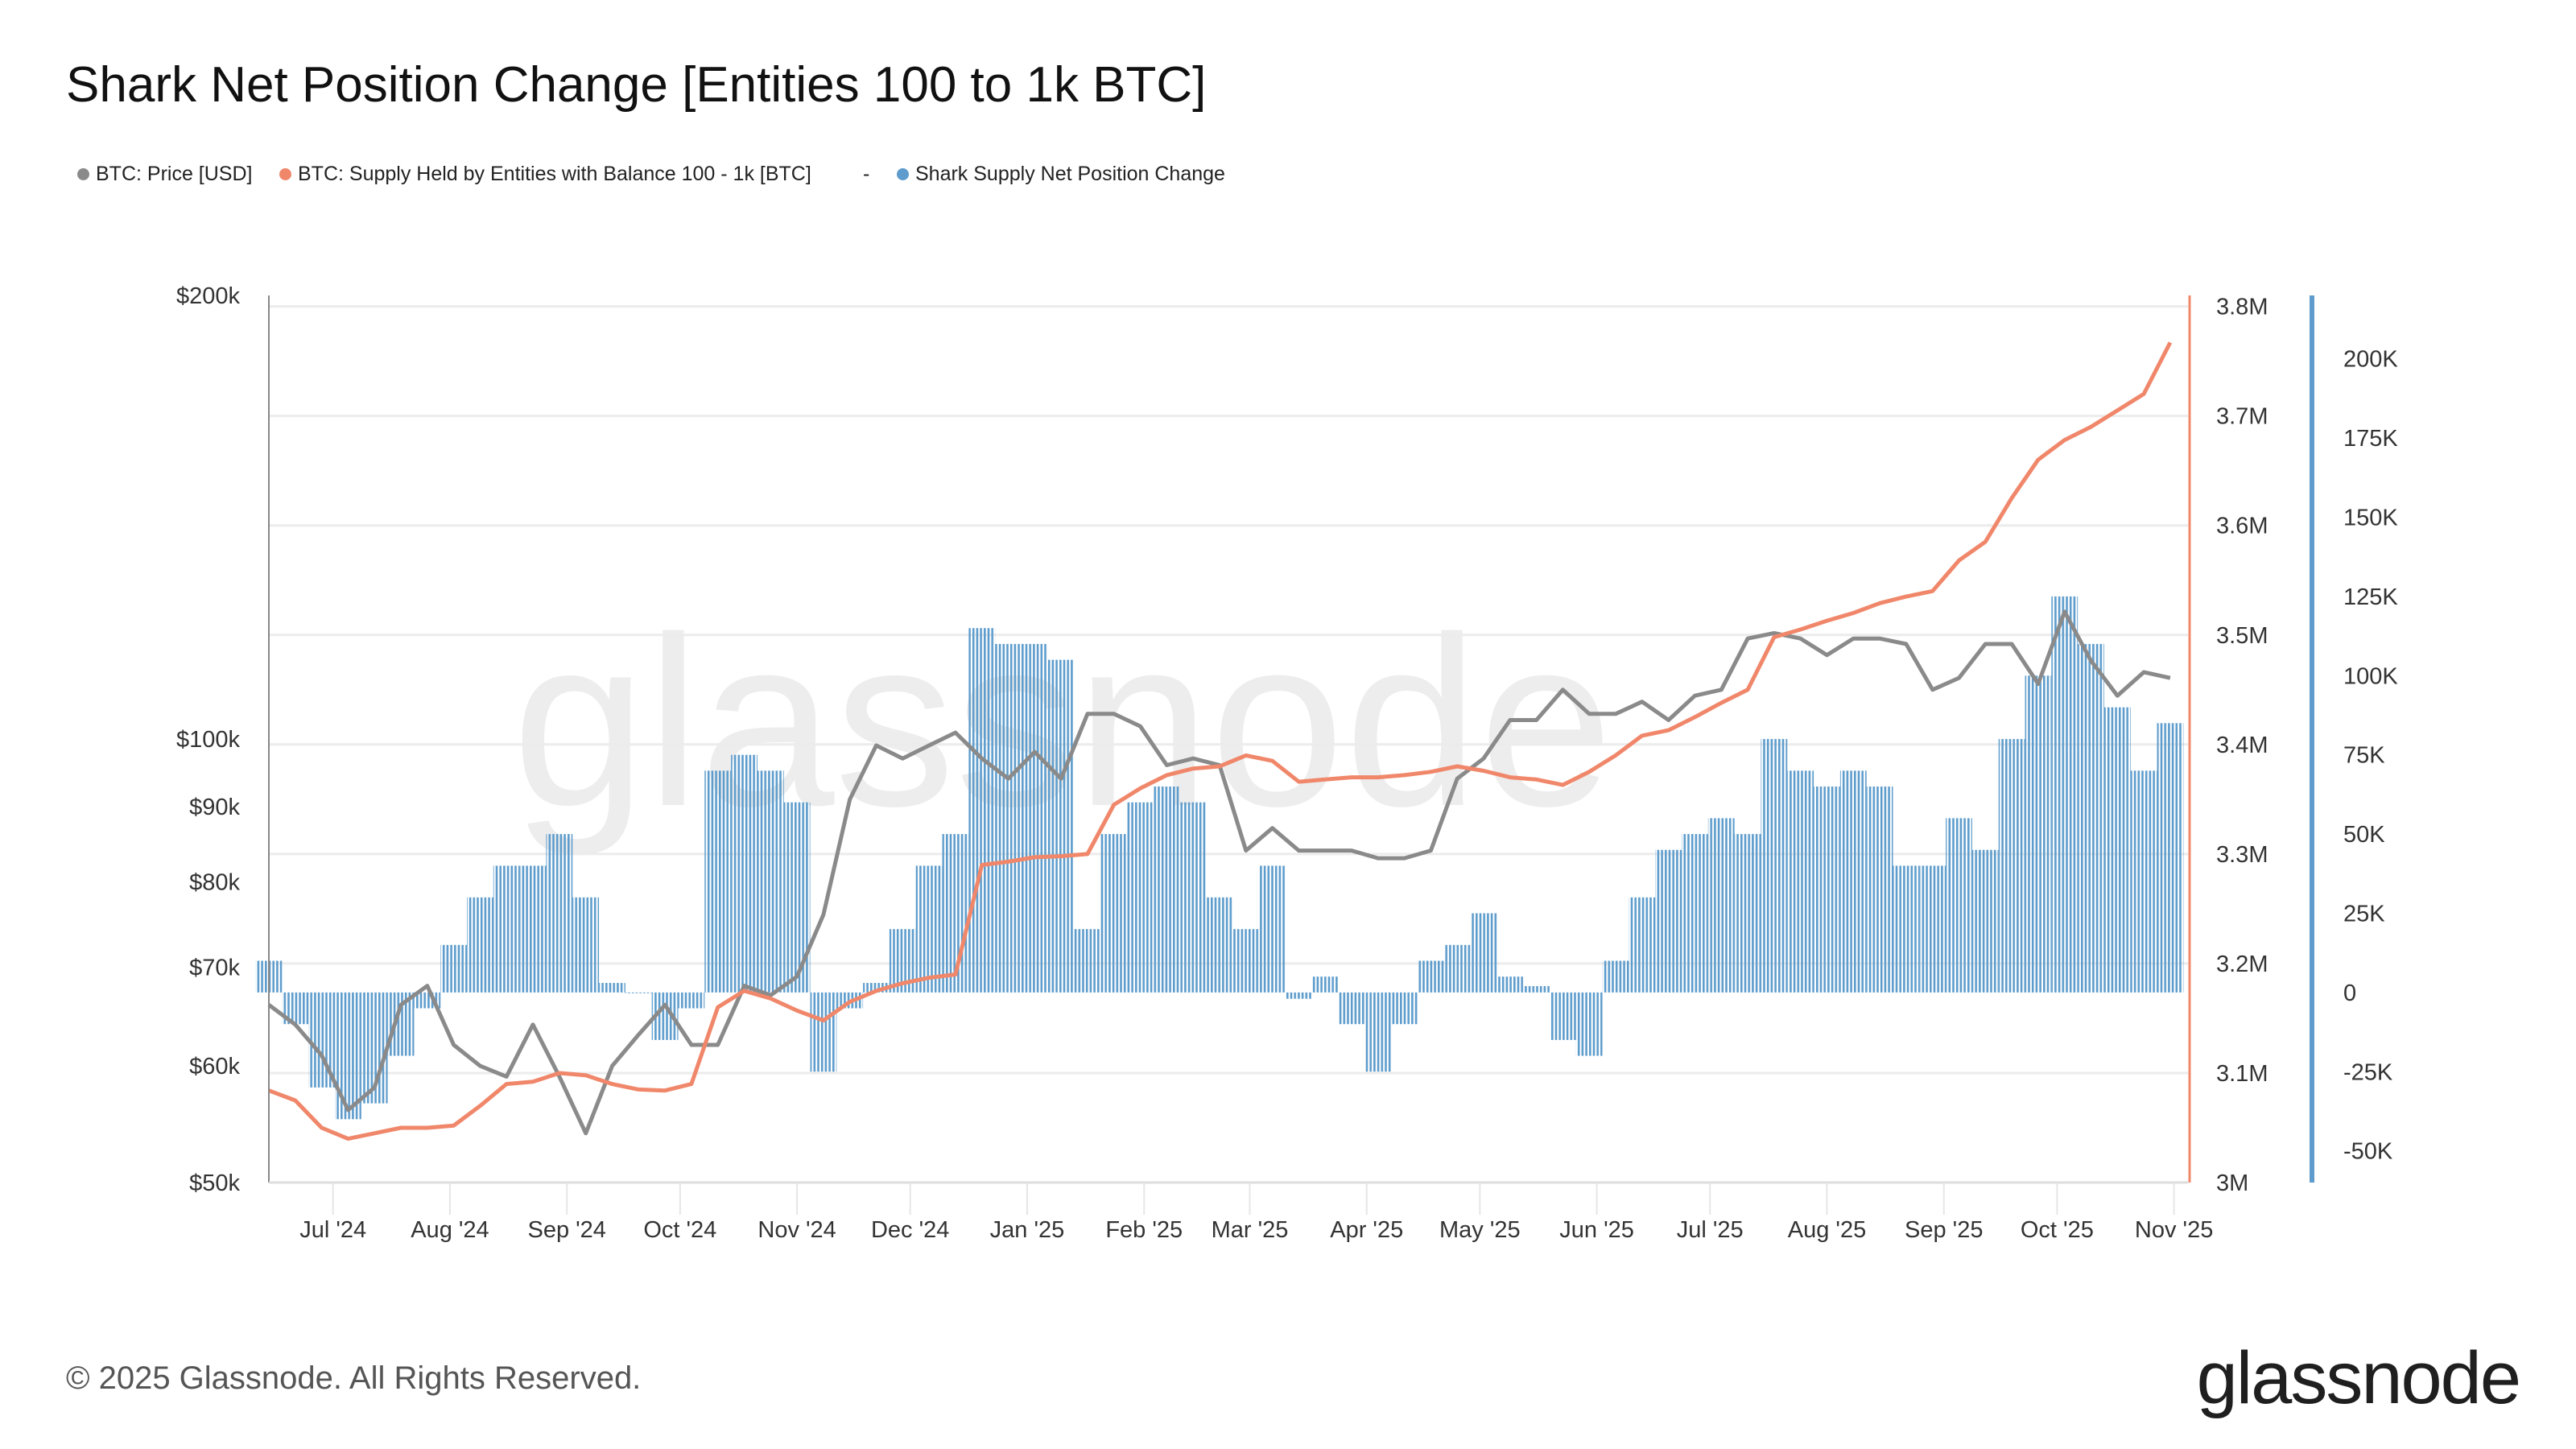 The image size is (2576, 1449). Describe the element at coordinates (2242, 855) in the screenshot. I see `supply-tick-label: 3.3M` at that location.